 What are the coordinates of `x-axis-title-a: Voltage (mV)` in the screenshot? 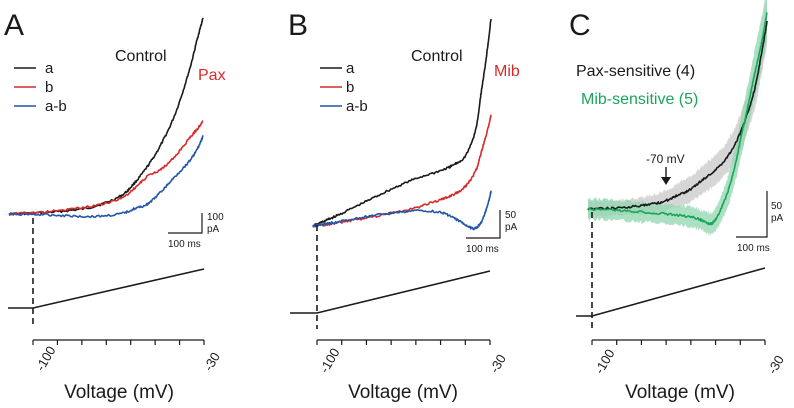 It's located at (119, 392).